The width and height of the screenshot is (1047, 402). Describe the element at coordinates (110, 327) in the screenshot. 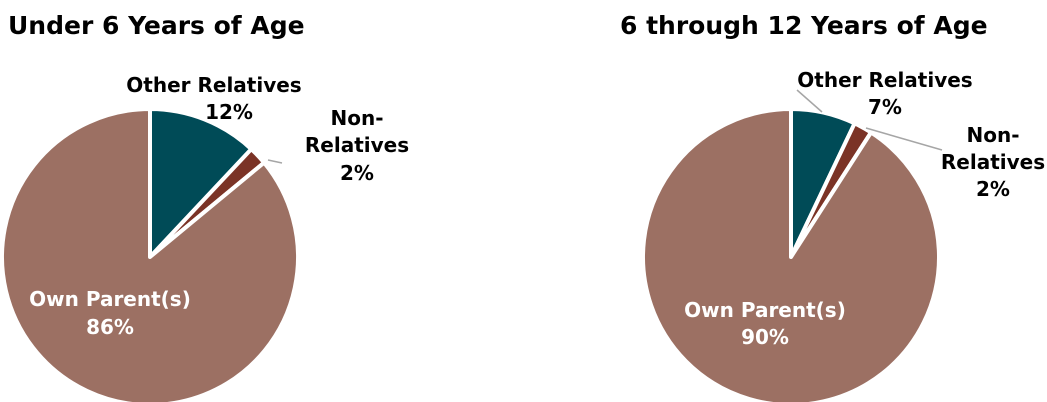

I see `chart-left-value-own-parents: 86%` at that location.